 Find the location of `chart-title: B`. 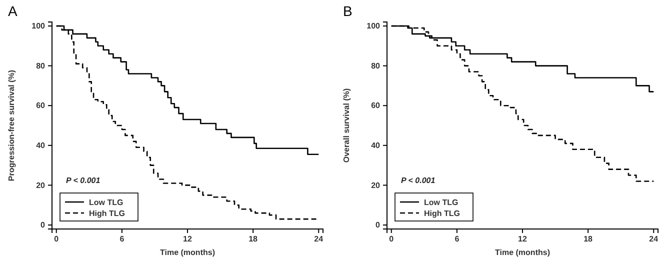

chart-title: B is located at coordinates (347, 11).